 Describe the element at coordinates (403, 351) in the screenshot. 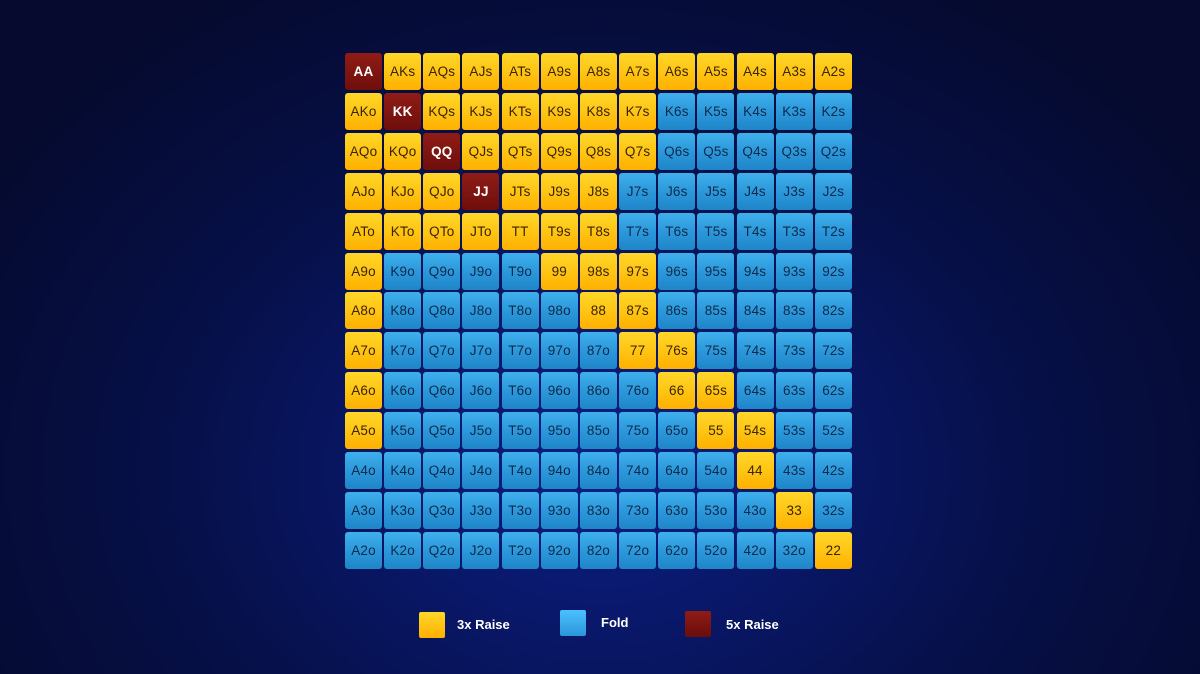

I see `hand-cell-k7o: K7o` at that location.